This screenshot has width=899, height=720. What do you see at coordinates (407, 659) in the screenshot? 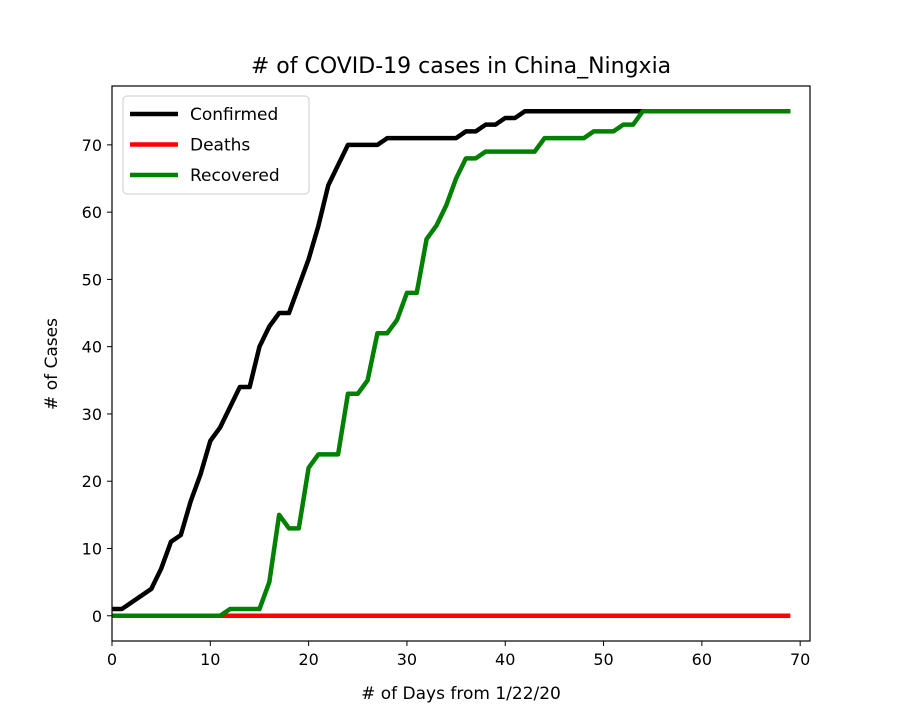
I see `x-tick-label: 30` at bounding box center [407, 659].